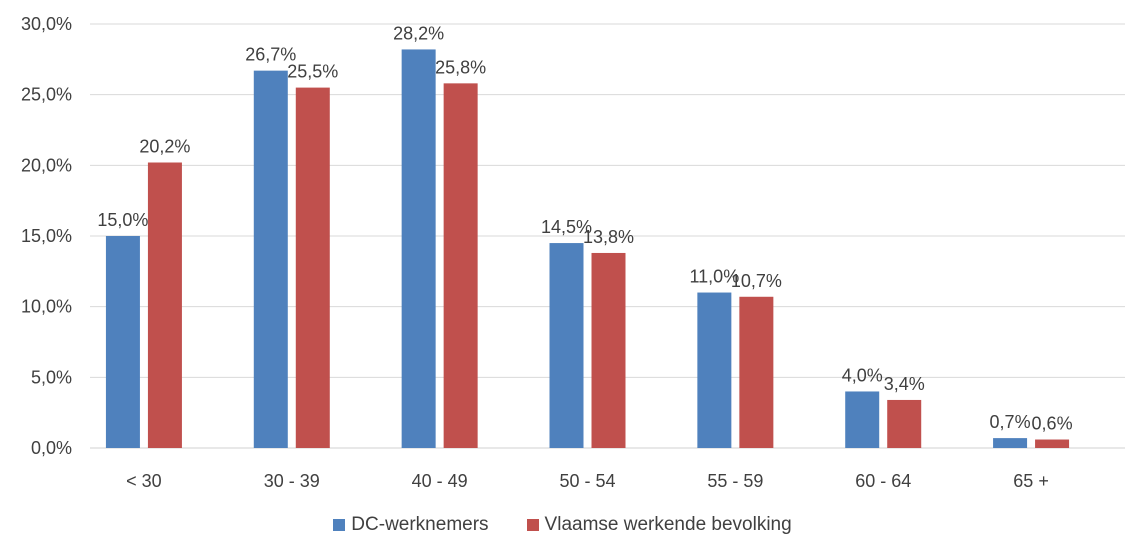 This screenshot has width=1125, height=540. Describe the element at coordinates (862, 375) in the screenshot. I see `data-label: 4,0%` at that location.